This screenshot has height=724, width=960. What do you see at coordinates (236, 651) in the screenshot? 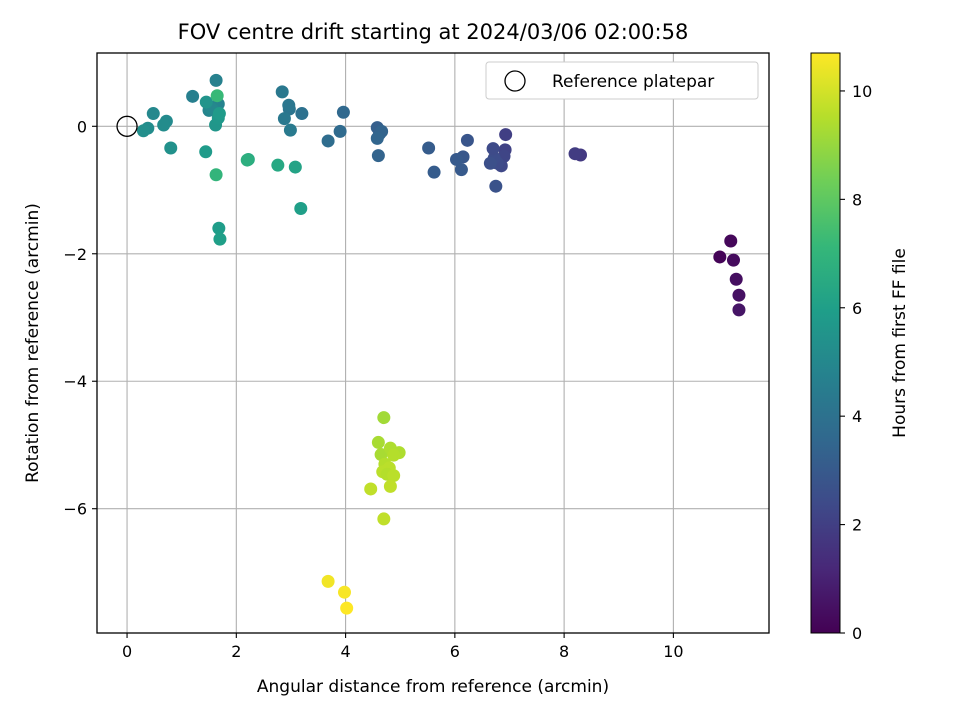
I see `x-tick-label: 2` at bounding box center [236, 651].